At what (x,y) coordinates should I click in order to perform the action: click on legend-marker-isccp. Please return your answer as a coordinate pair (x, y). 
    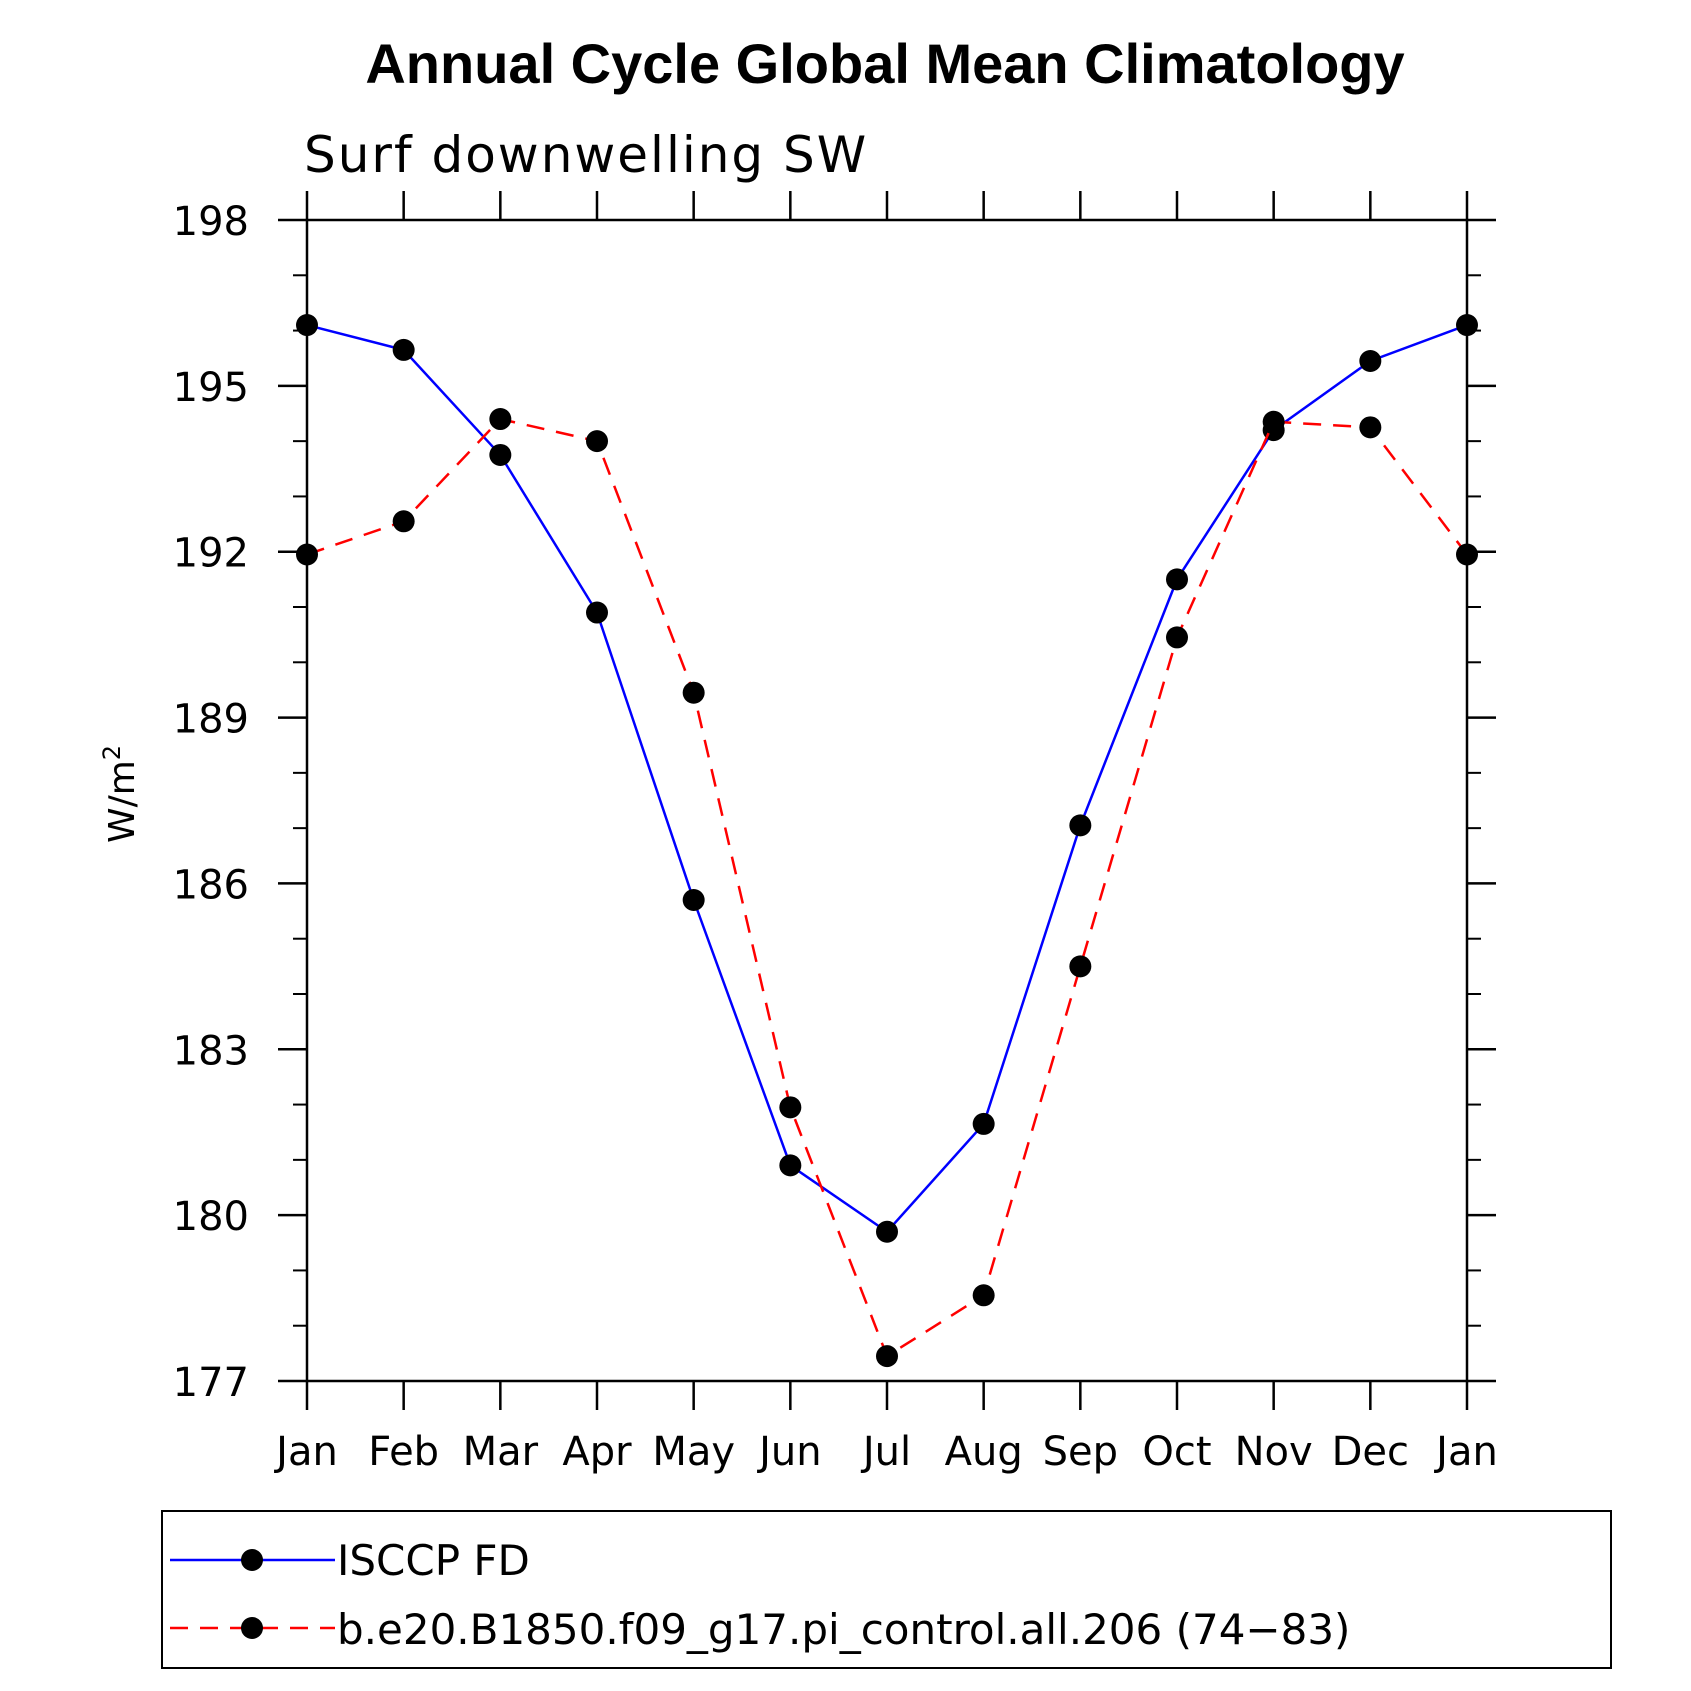
    Looking at the image, I should click on (252, 1560).